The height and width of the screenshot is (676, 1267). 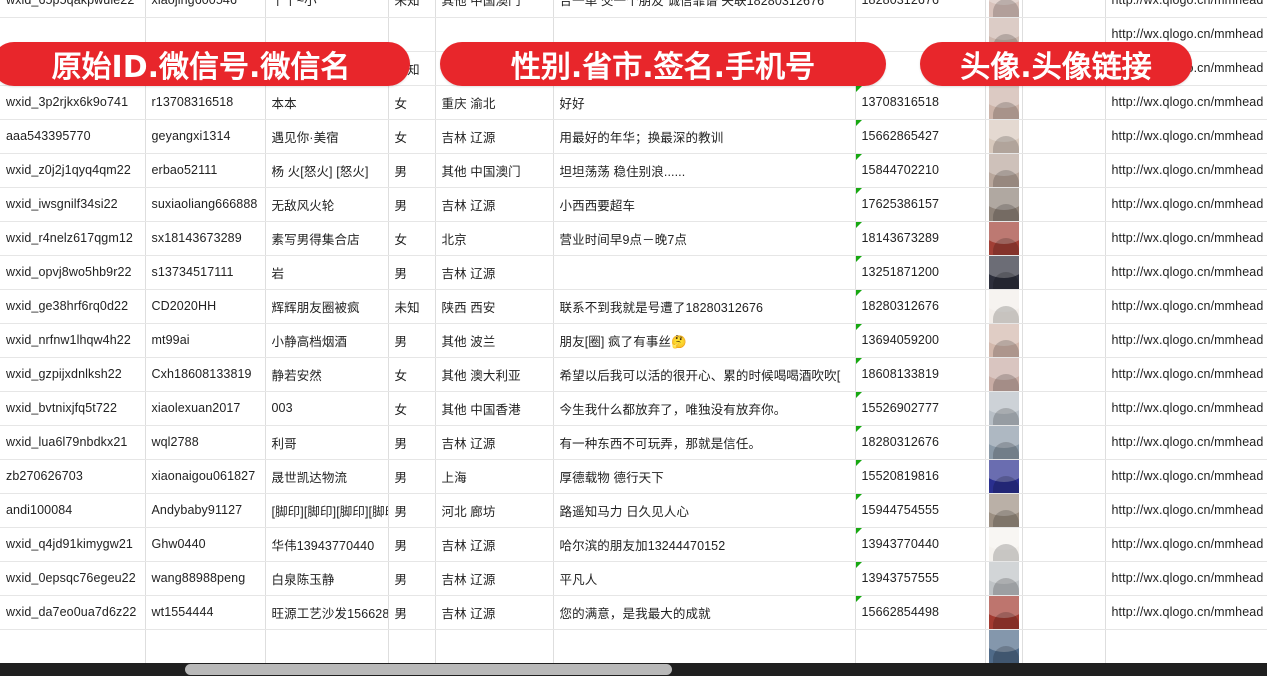 What do you see at coordinates (704, 9) in the screenshot?
I see `cell-signature: 合一单 交一个朋友 诚信靠谱 失联18280312676` at bounding box center [704, 9].